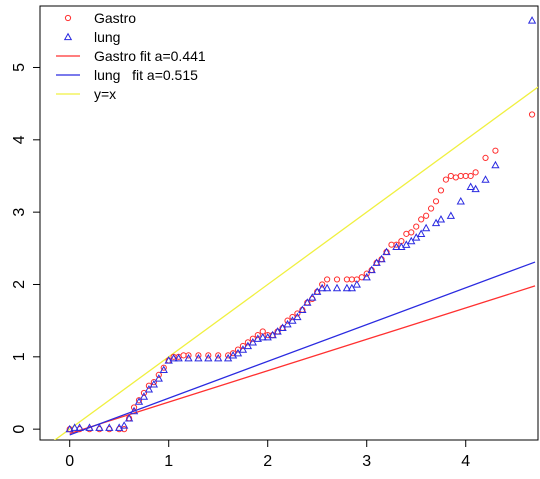 The image size is (540, 479). I want to click on y-tick-label: 0, so click(19, 429).